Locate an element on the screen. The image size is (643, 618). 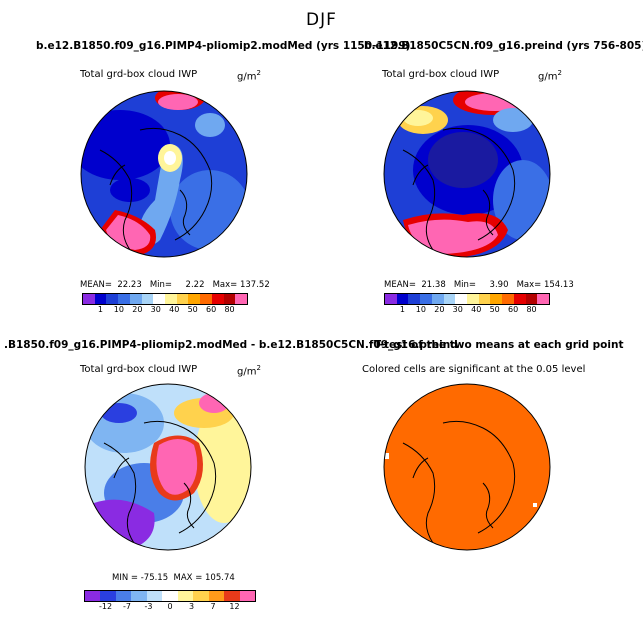
panel-1-colorbar: 1 10 20 30 40 50 60 80 is located at coordinates (165, 305).